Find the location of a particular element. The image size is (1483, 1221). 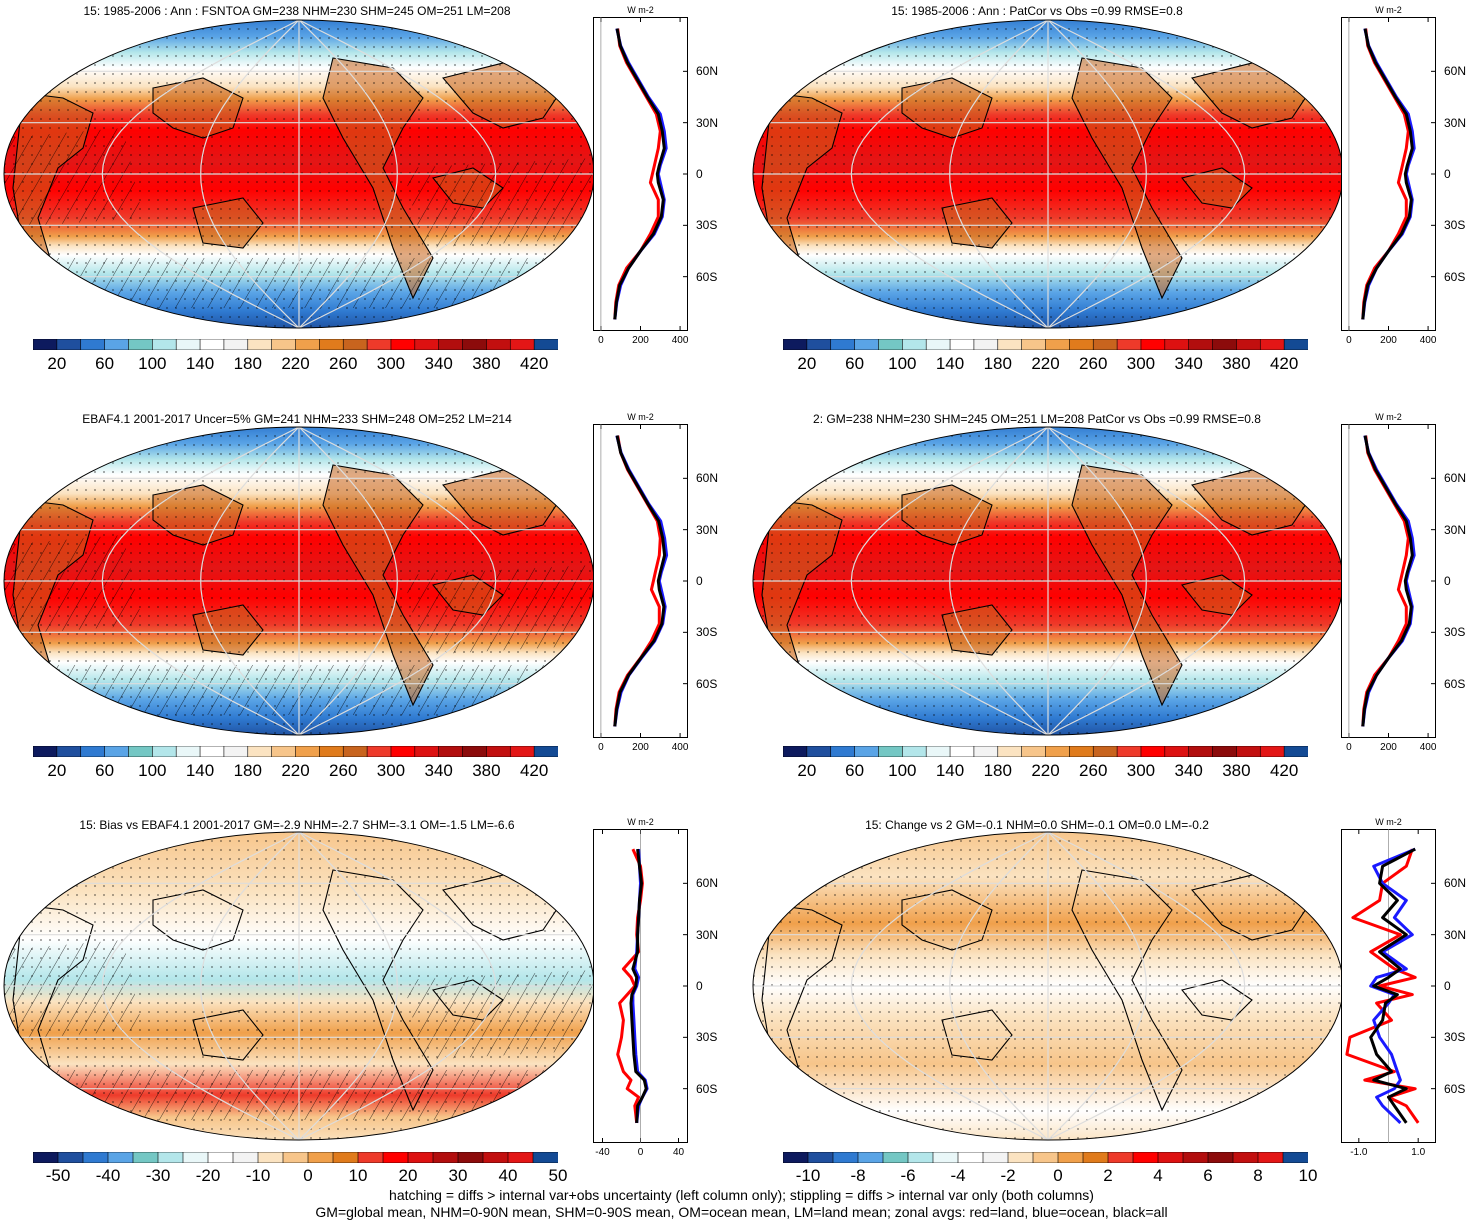

colorbar-tick-label: 340 is located at coordinates (438, 770).